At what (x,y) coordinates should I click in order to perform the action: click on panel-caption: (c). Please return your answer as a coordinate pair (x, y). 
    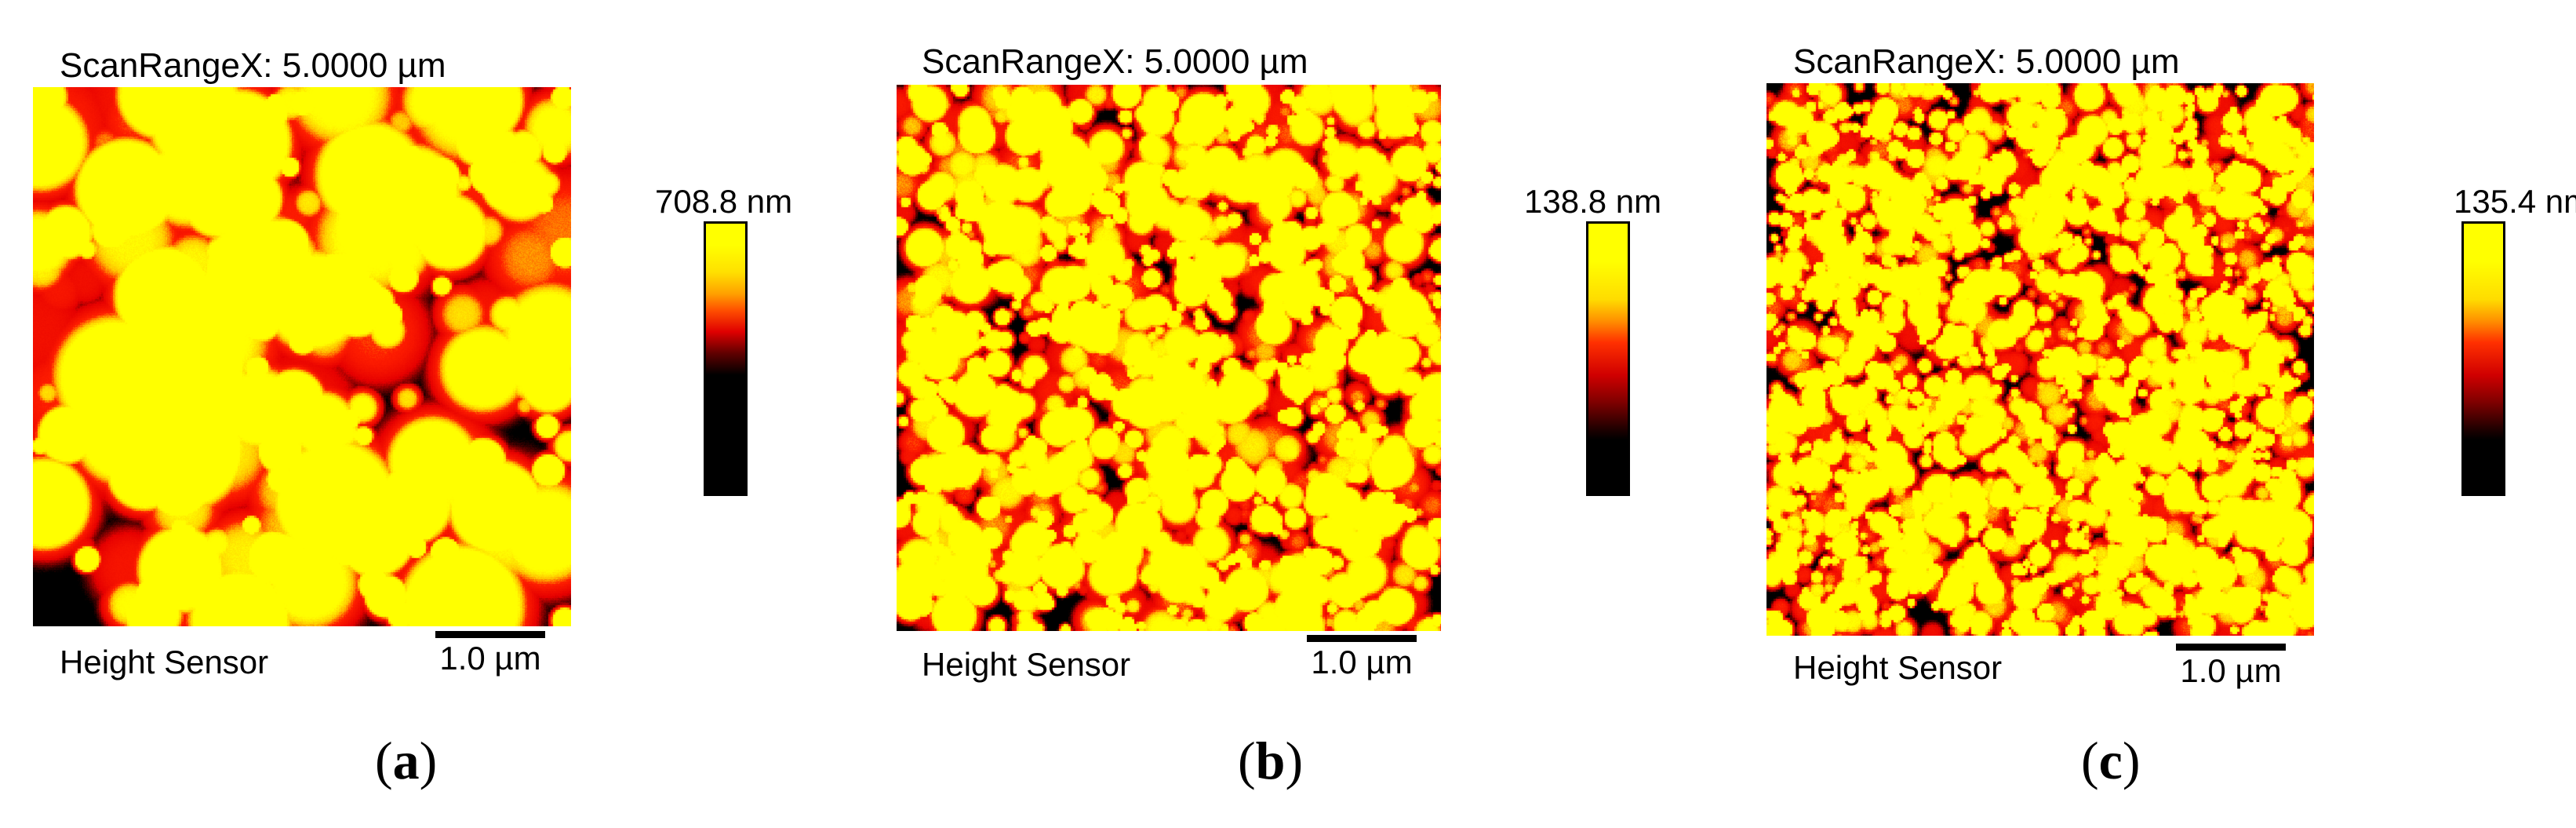
    Looking at the image, I should click on (2111, 760).